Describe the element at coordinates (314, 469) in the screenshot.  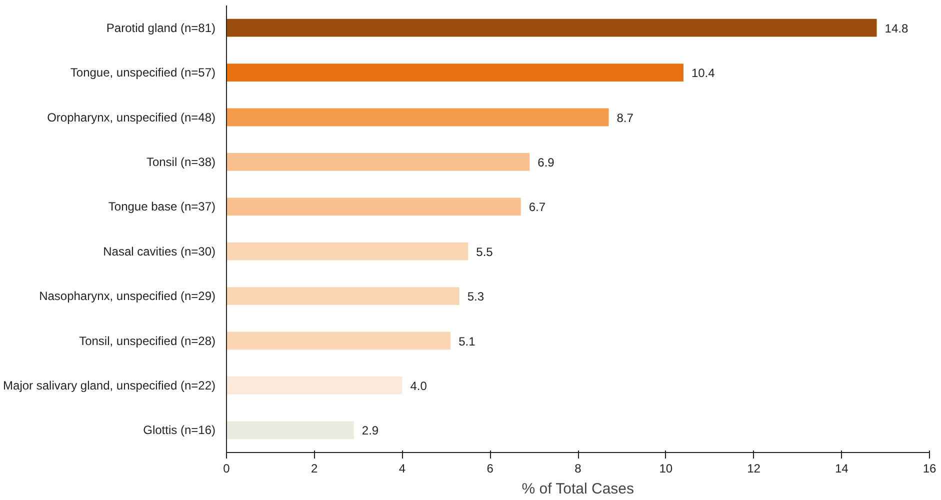
I see `x-tick-label: 2` at that location.